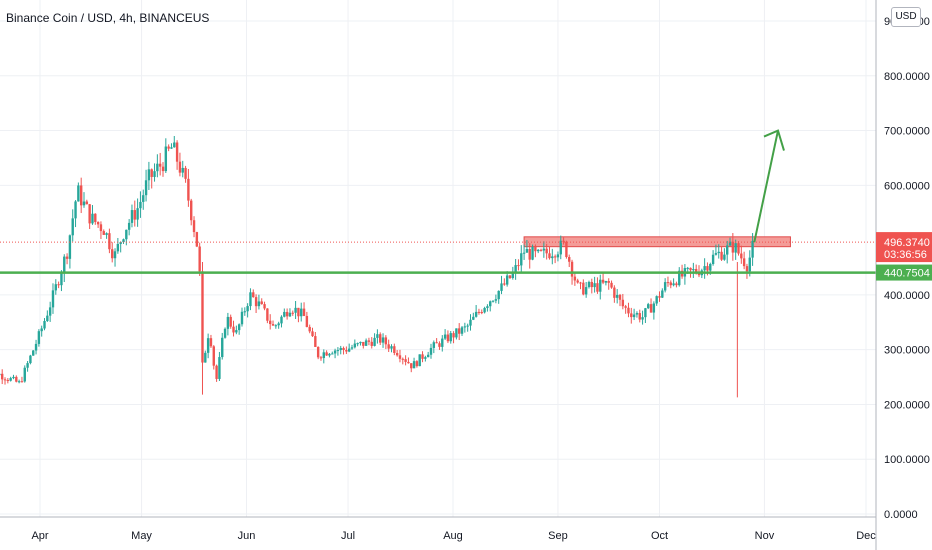 This screenshot has width=932, height=550. Describe the element at coordinates (907, 296) in the screenshot. I see `y-tick-label: 400.0000` at that location.